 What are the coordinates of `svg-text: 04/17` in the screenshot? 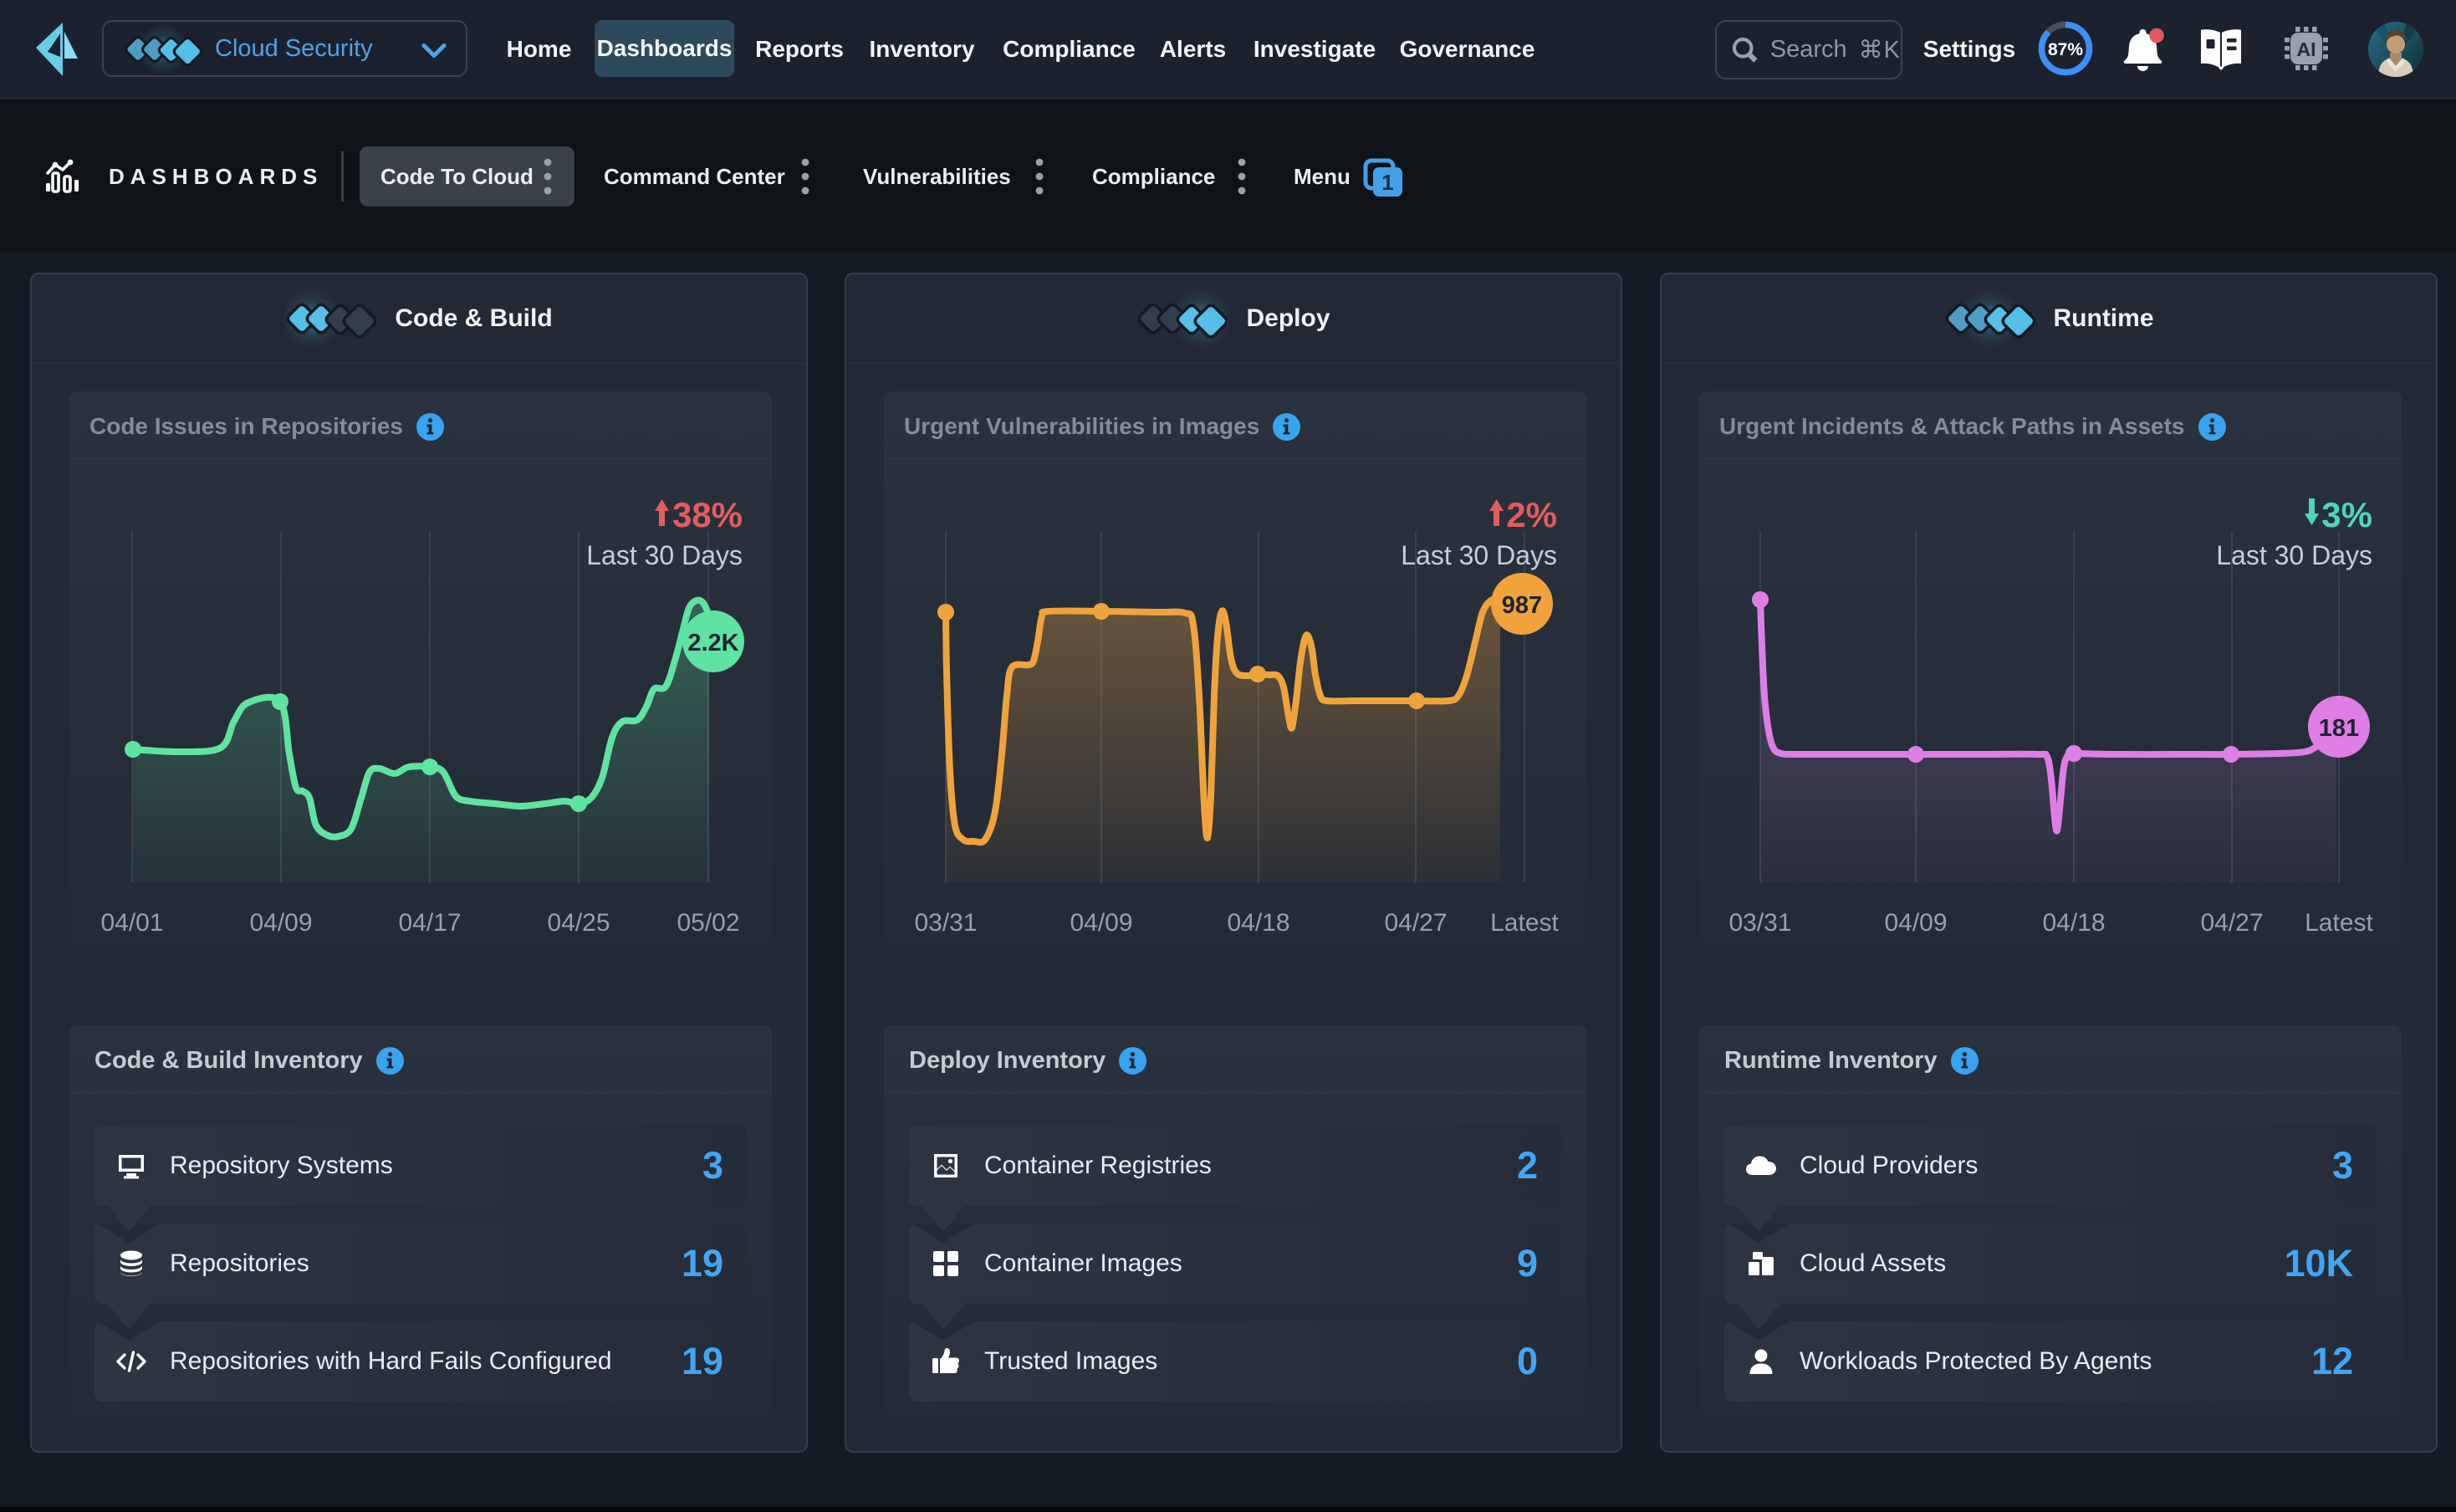 It's located at (429, 923).